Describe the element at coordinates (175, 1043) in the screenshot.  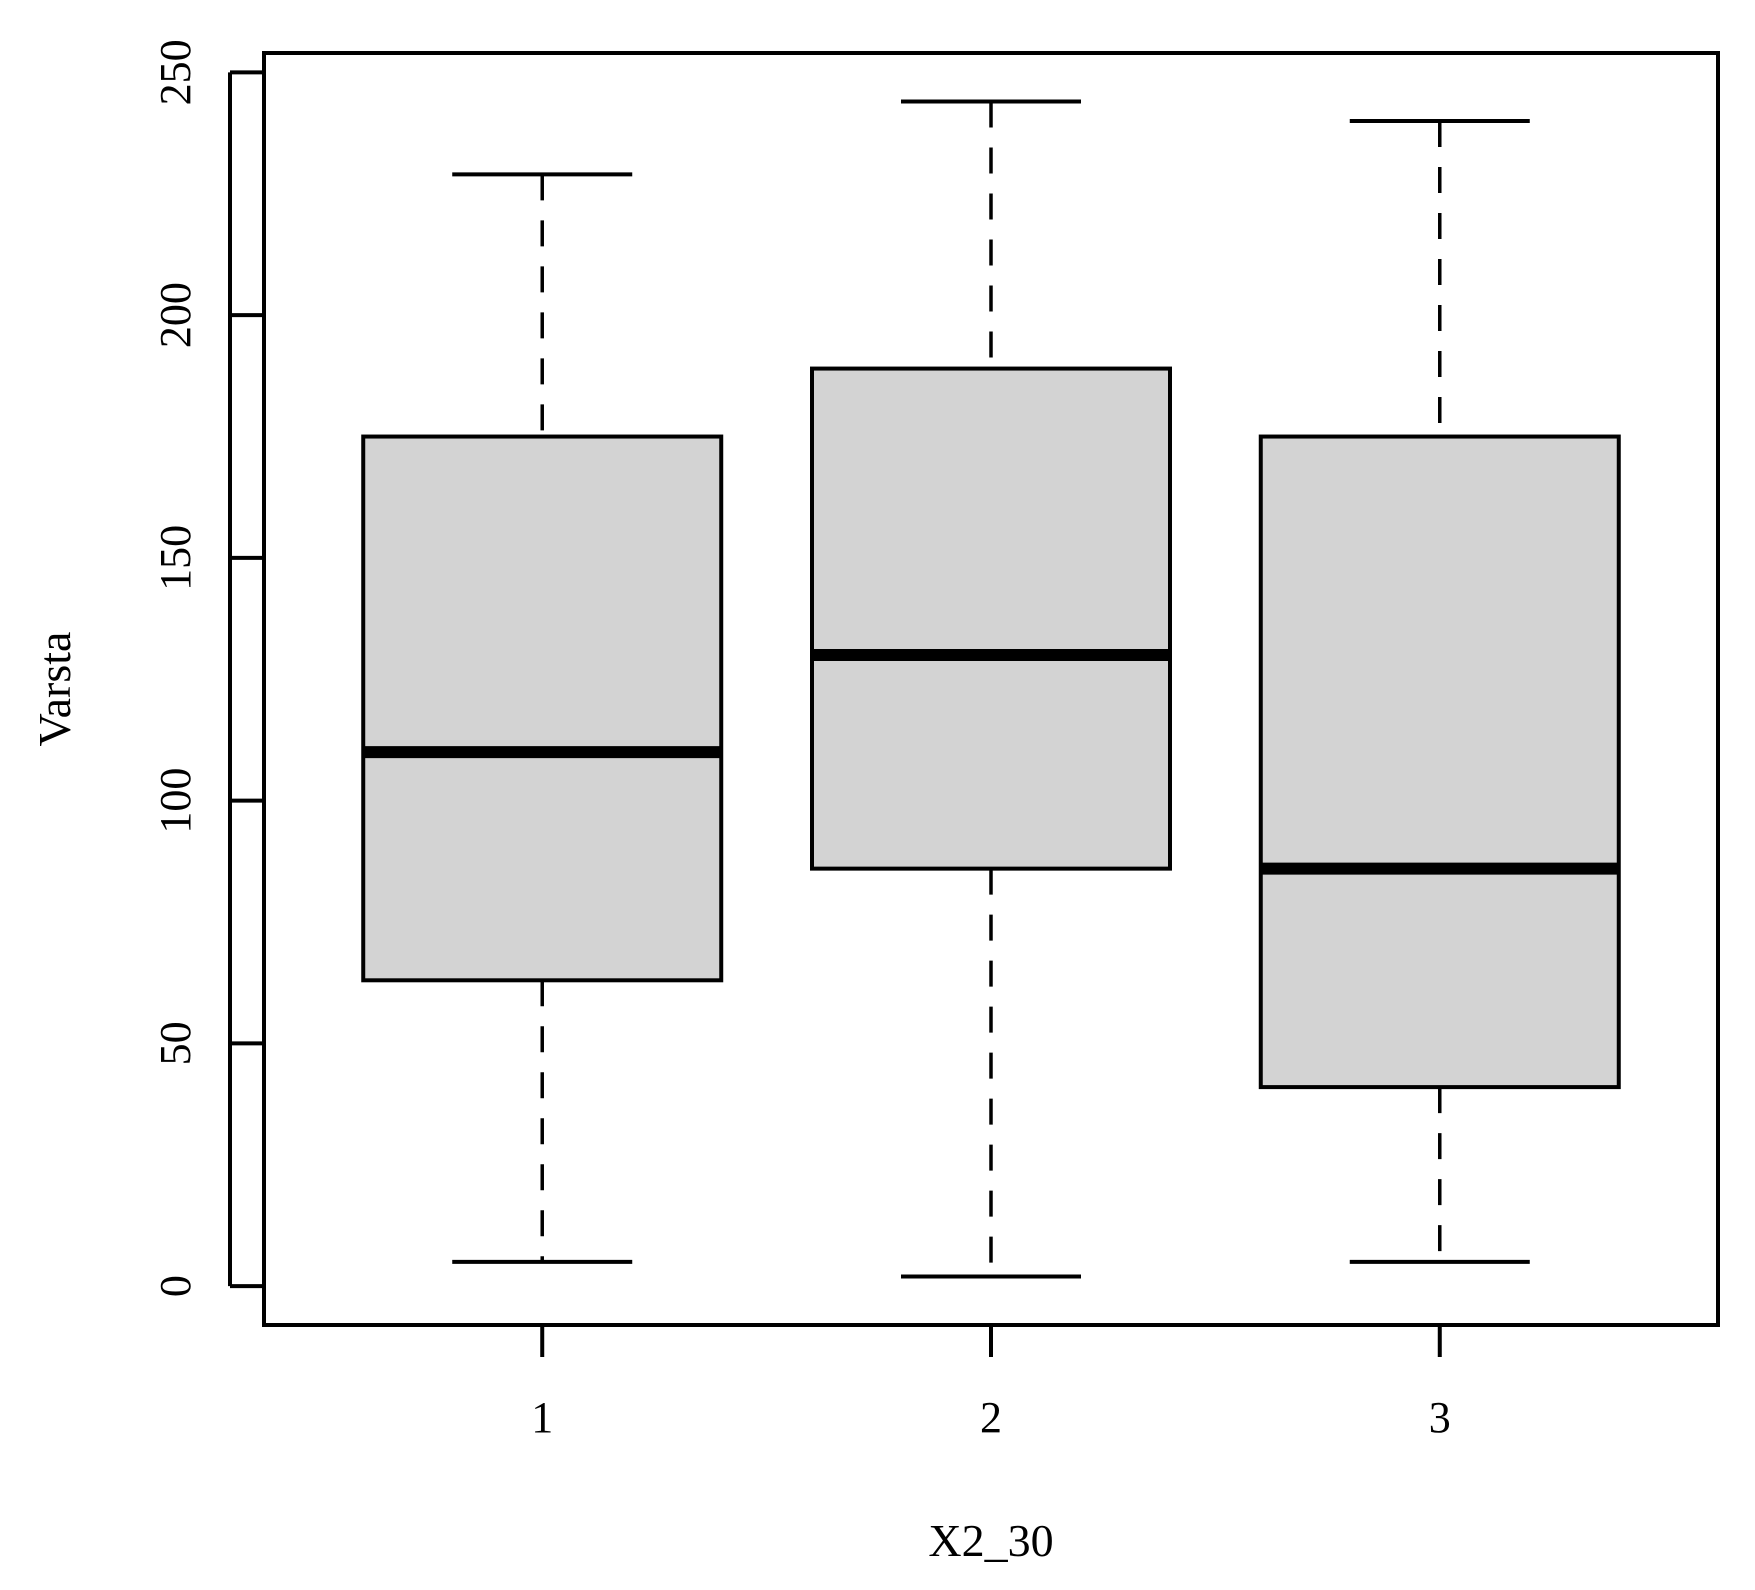
I see `y-tick-label: 50` at that location.